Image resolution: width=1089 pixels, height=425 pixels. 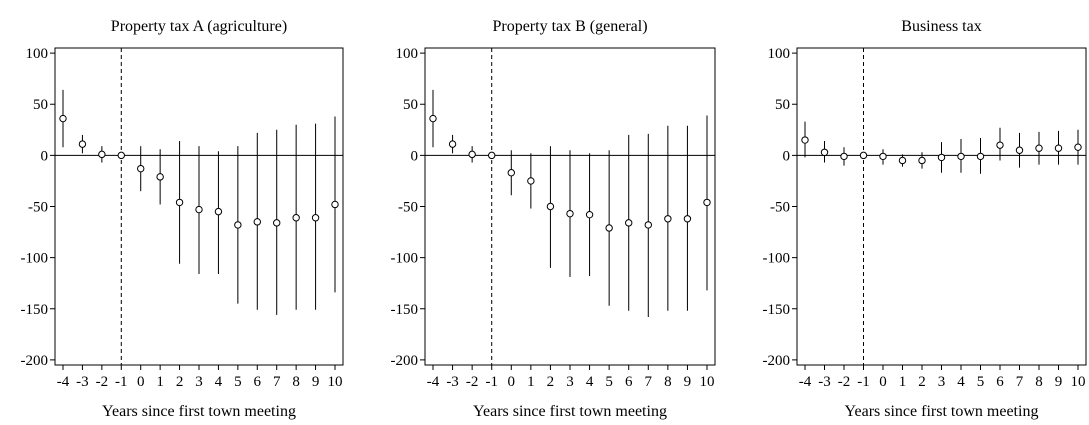 I want to click on panel-2-x-tick-label: -2, so click(x=472, y=382).